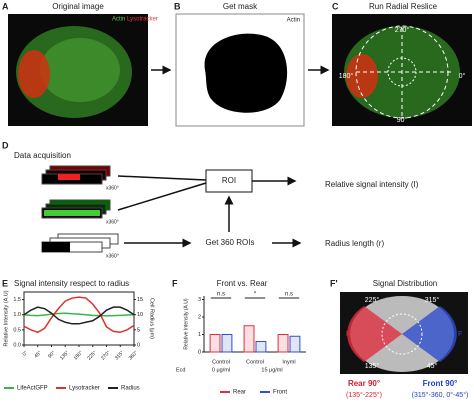 The height and width of the screenshot is (404, 474). Describe the element at coordinates (5, 6) in the screenshot. I see `panel-letter: A` at that location.